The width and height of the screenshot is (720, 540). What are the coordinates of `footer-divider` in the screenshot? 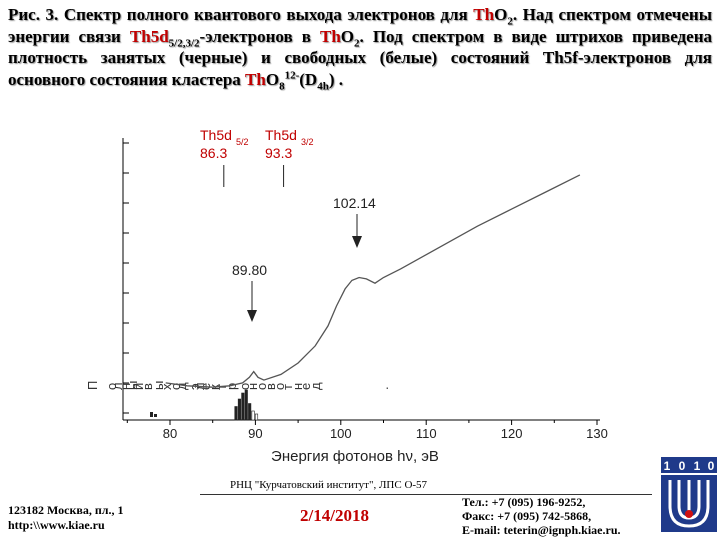 It's located at (426, 494).